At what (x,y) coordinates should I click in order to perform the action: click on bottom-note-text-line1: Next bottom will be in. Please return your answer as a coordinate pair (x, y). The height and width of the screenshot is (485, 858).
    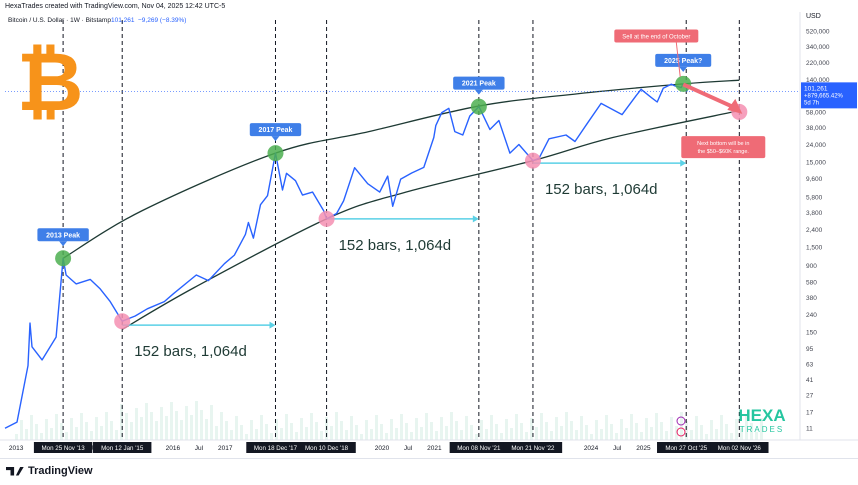
    Looking at the image, I should click on (723, 144).